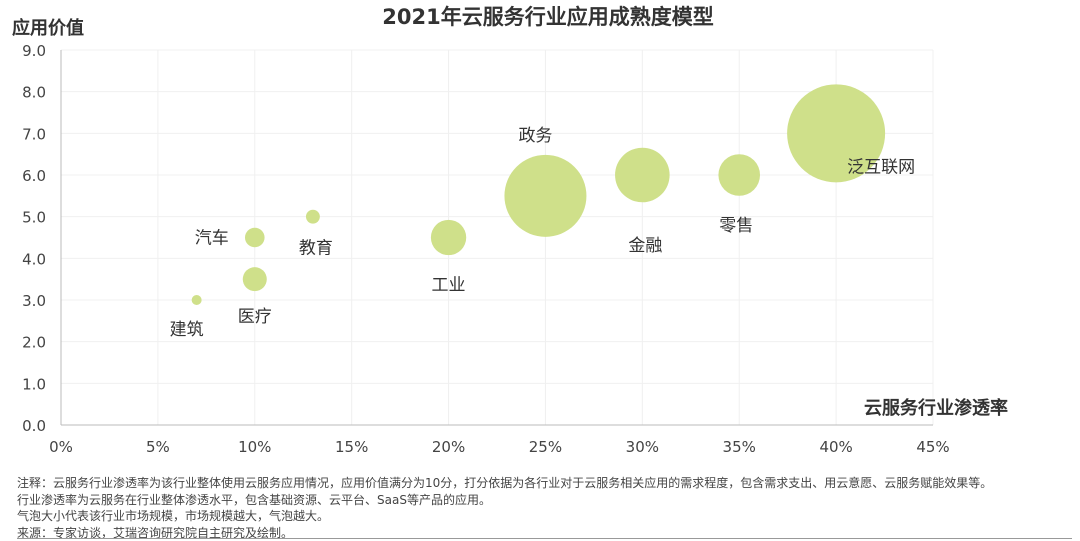 This screenshot has height=541, width=1080. What do you see at coordinates (34, 218) in the screenshot?
I see `y-tick-label: 5.0` at bounding box center [34, 218].